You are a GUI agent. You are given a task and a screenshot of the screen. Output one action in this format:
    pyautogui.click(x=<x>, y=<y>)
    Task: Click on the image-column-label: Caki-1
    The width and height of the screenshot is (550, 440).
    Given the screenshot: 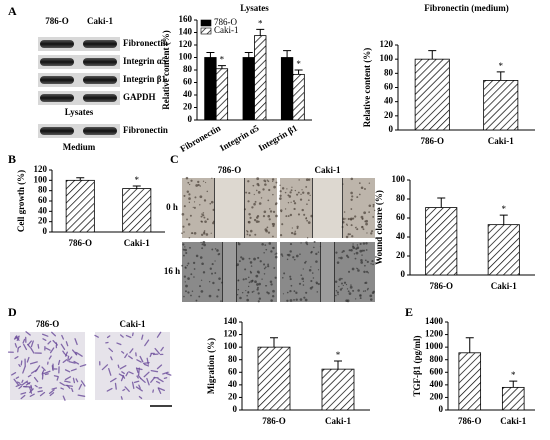 What is the action you would take?
    pyautogui.click(x=327, y=170)
    